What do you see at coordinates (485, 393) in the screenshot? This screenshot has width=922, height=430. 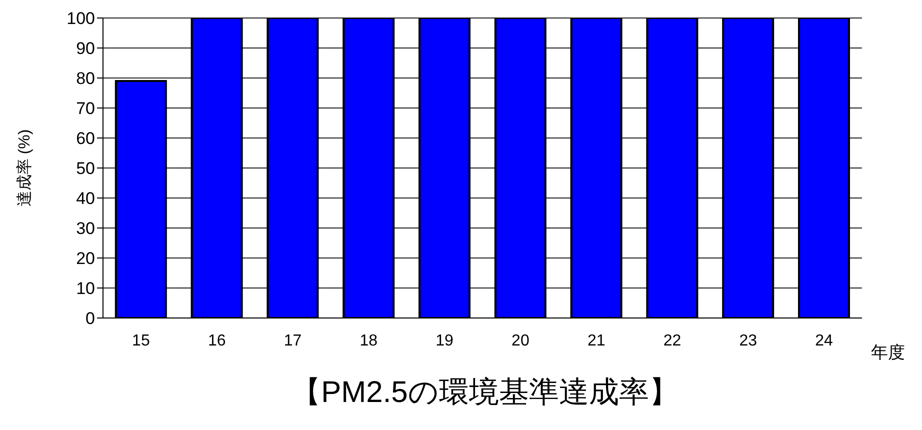 I see `text: 【PM2.5の環境基準達成率】` at bounding box center [485, 393].